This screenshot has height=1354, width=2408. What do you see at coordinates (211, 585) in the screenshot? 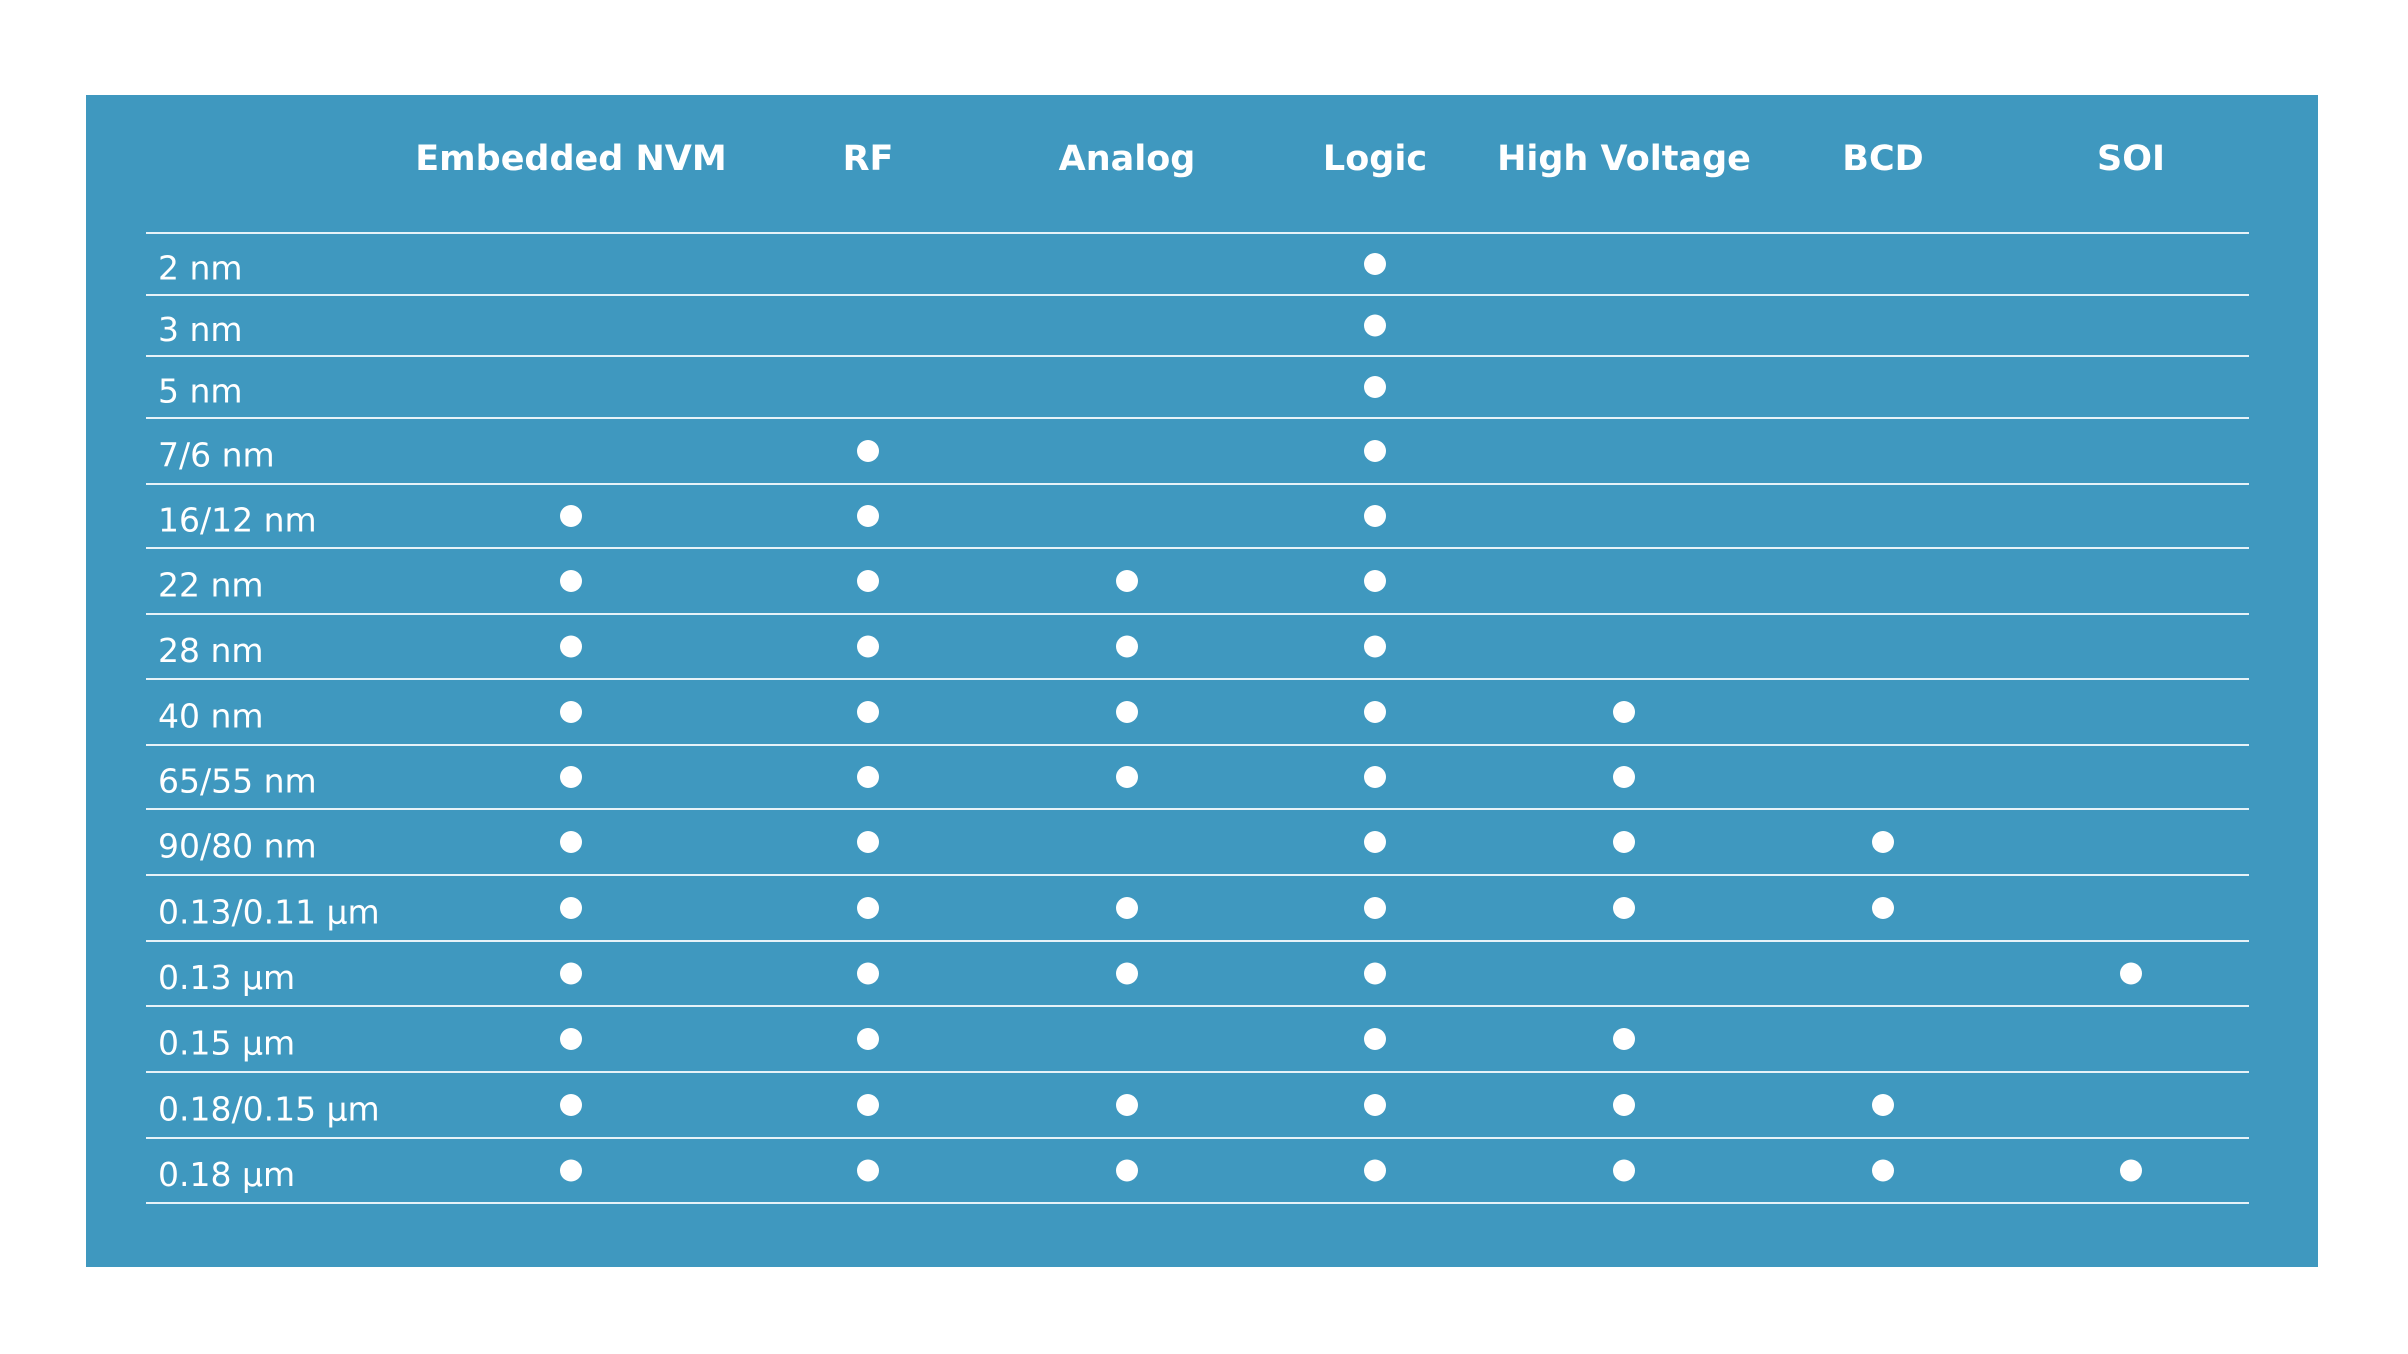
I see `row-label: 22 nm` at bounding box center [211, 585].